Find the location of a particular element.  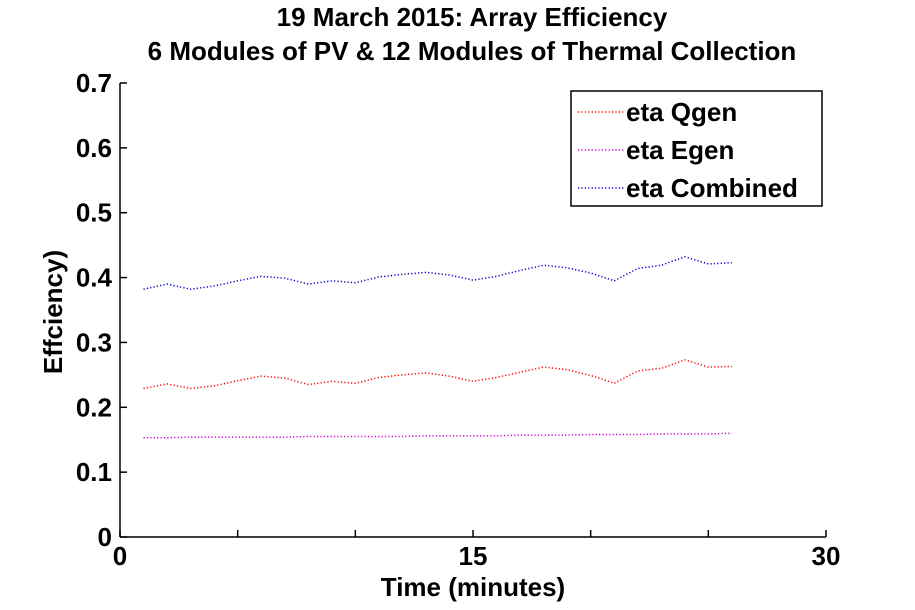

legend-box is located at coordinates (696, 148).